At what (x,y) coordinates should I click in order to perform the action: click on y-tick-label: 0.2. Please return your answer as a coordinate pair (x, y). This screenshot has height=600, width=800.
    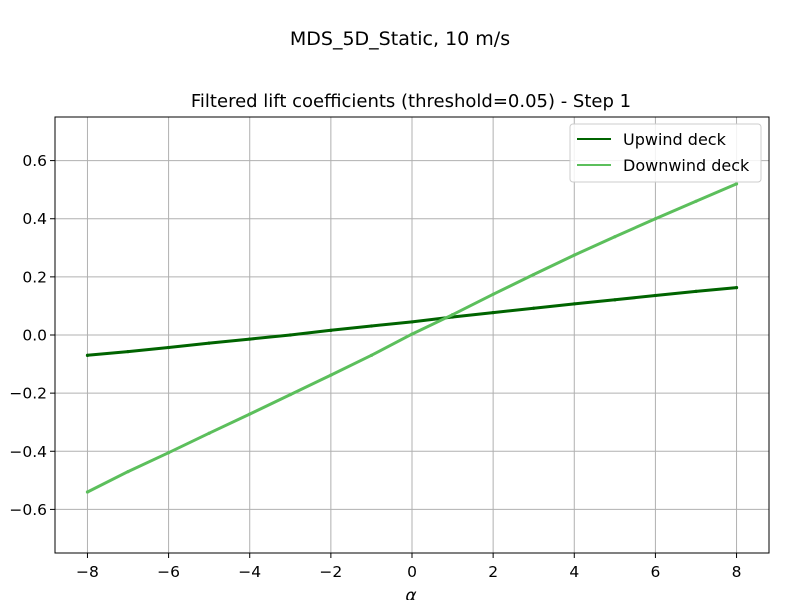
    Looking at the image, I should click on (34, 277).